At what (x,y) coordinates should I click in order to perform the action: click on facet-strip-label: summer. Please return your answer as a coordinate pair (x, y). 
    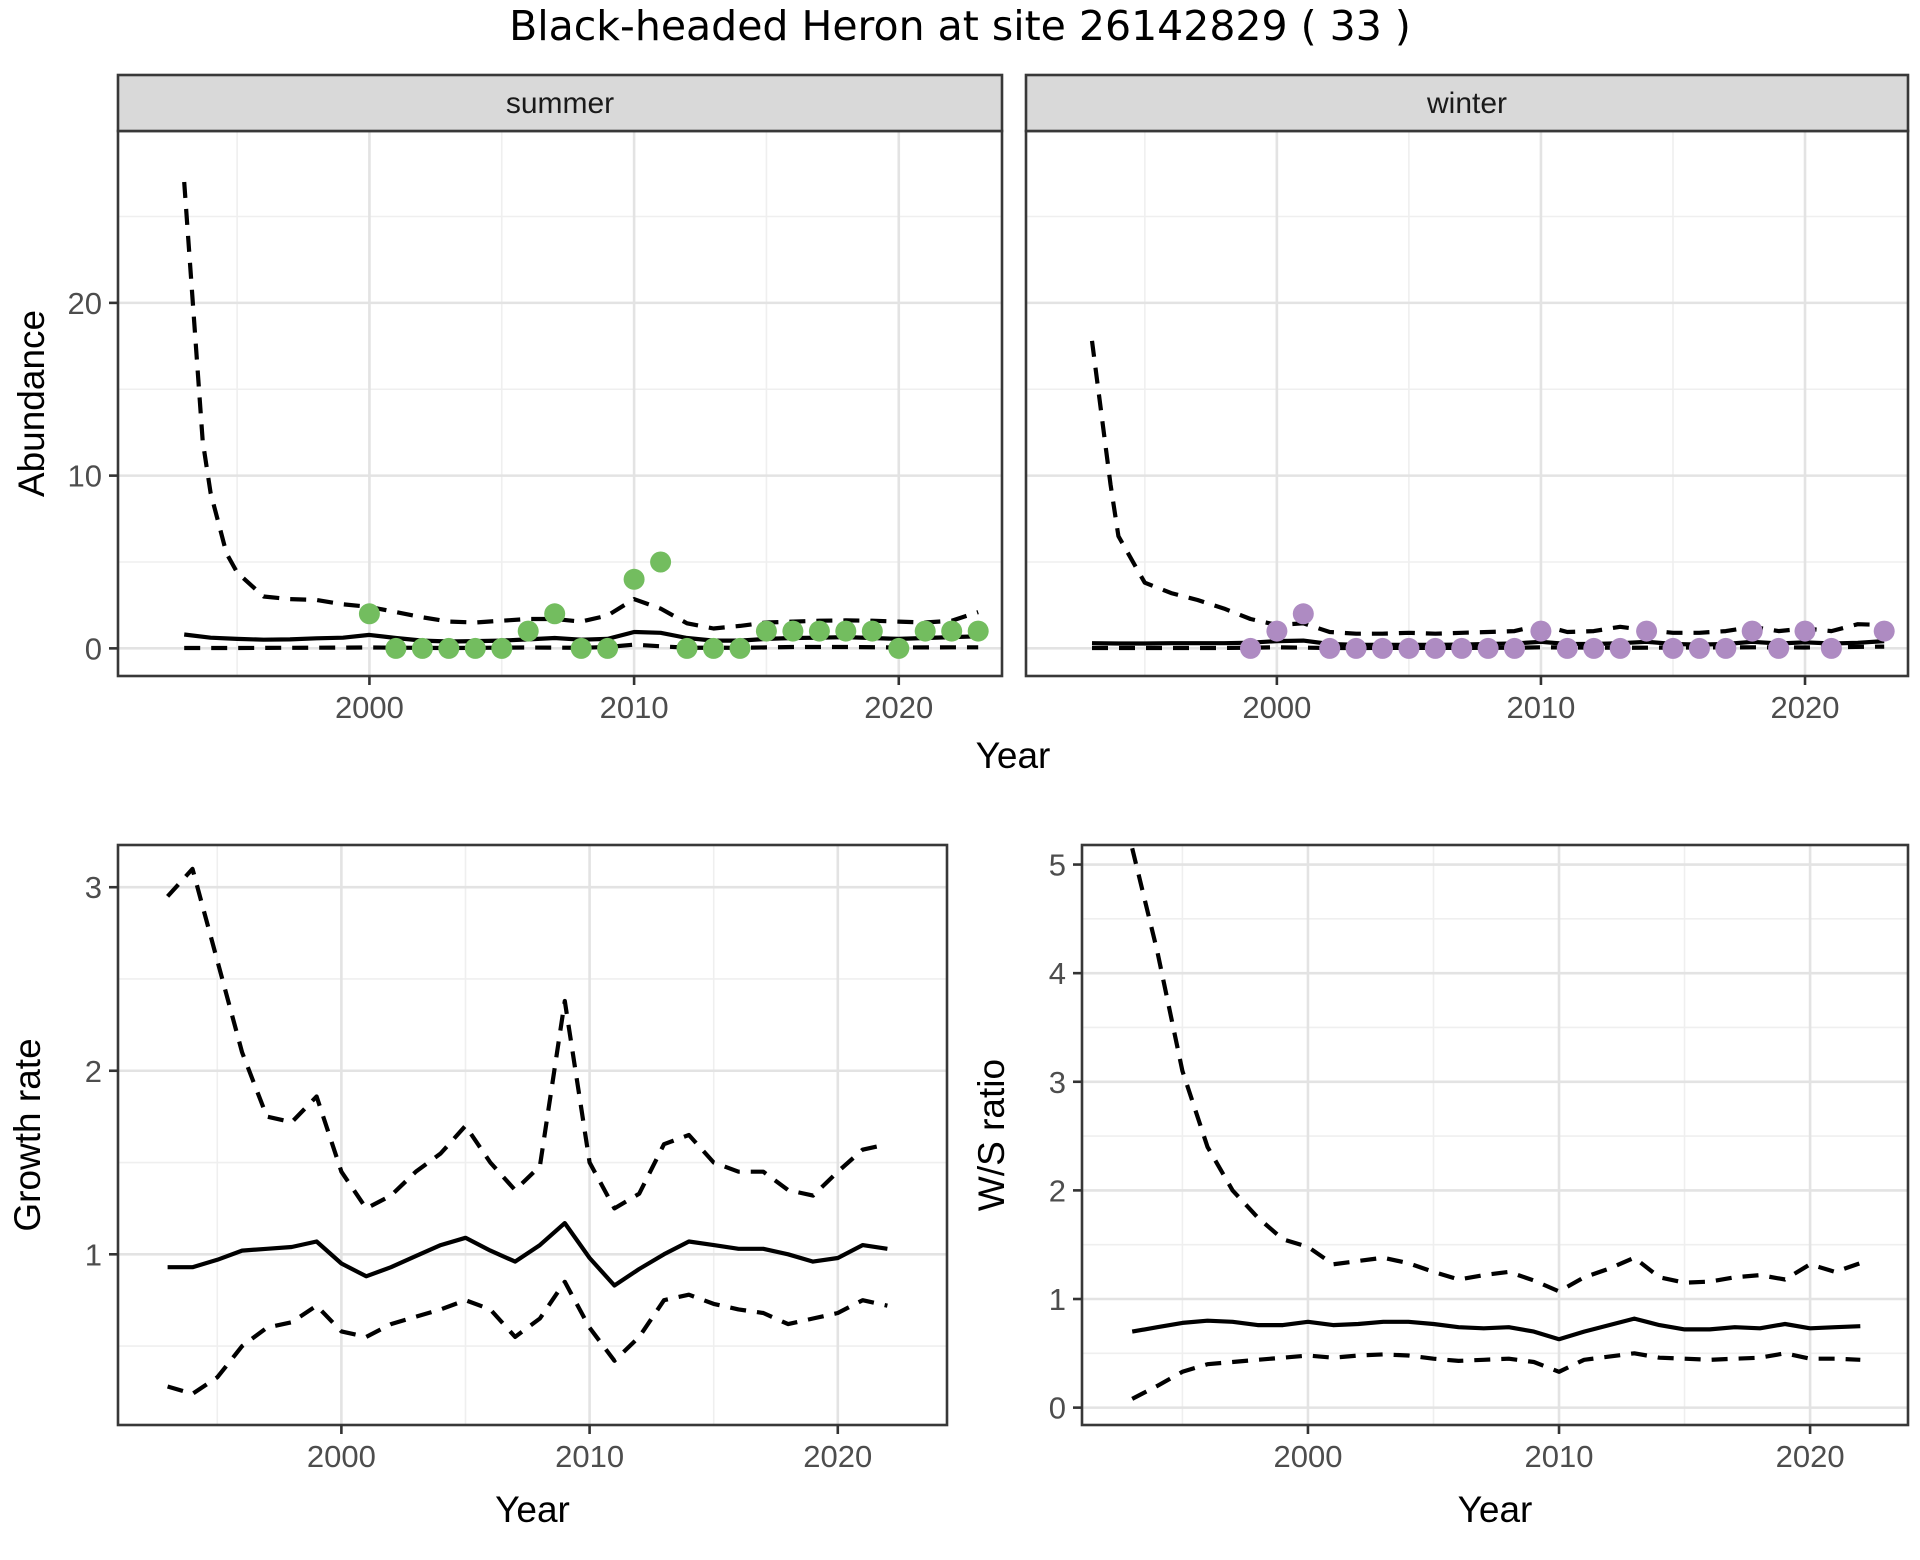
    Looking at the image, I should click on (560, 103).